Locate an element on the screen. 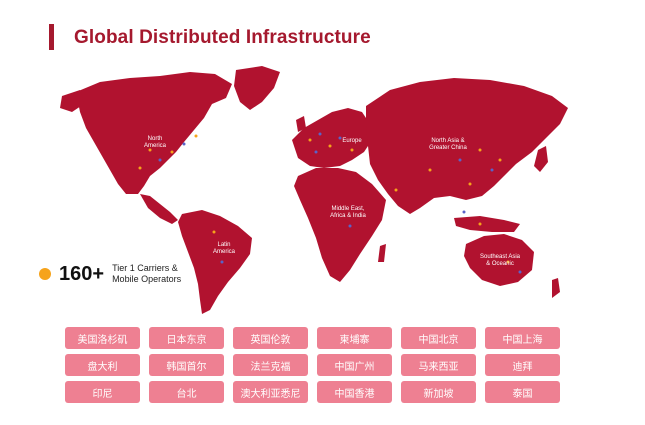 The height and width of the screenshot is (425, 645). indonesia-landmass is located at coordinates (487, 224).